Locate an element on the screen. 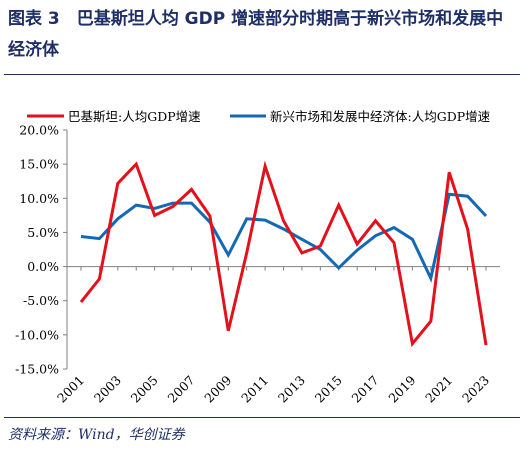 The width and height of the screenshot is (524, 450). y-tick-label: 20.0% is located at coordinates (39, 130).